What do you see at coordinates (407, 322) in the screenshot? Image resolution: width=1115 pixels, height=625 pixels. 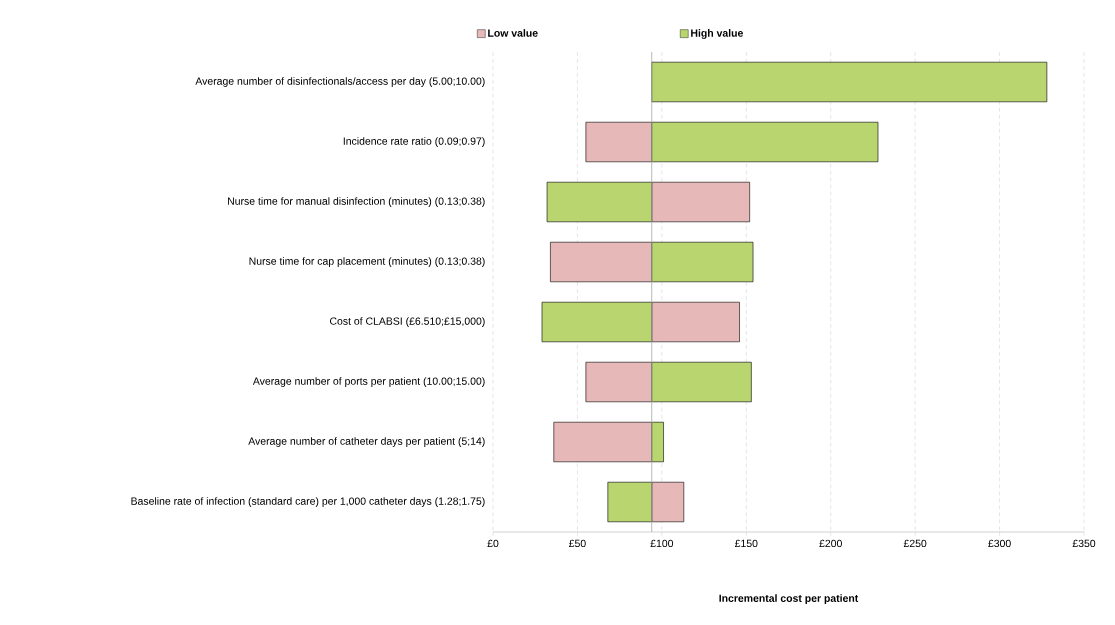 I see `y-tick-label: Cost of CLABSI (£6.510;£15,000)` at bounding box center [407, 322].